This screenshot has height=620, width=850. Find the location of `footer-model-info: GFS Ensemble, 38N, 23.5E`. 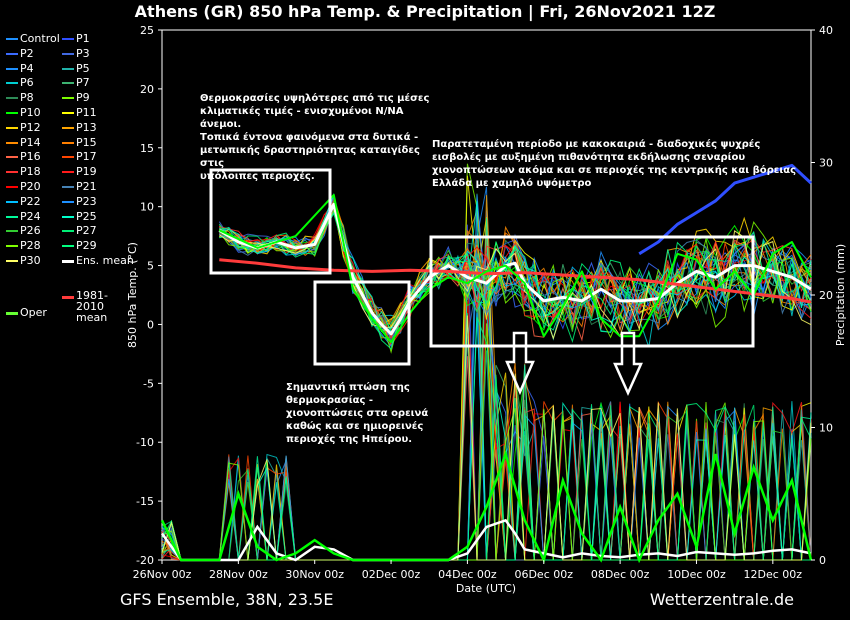

footer-model-info: GFS Ensemble, 38N, 23.5E is located at coordinates (227, 599).